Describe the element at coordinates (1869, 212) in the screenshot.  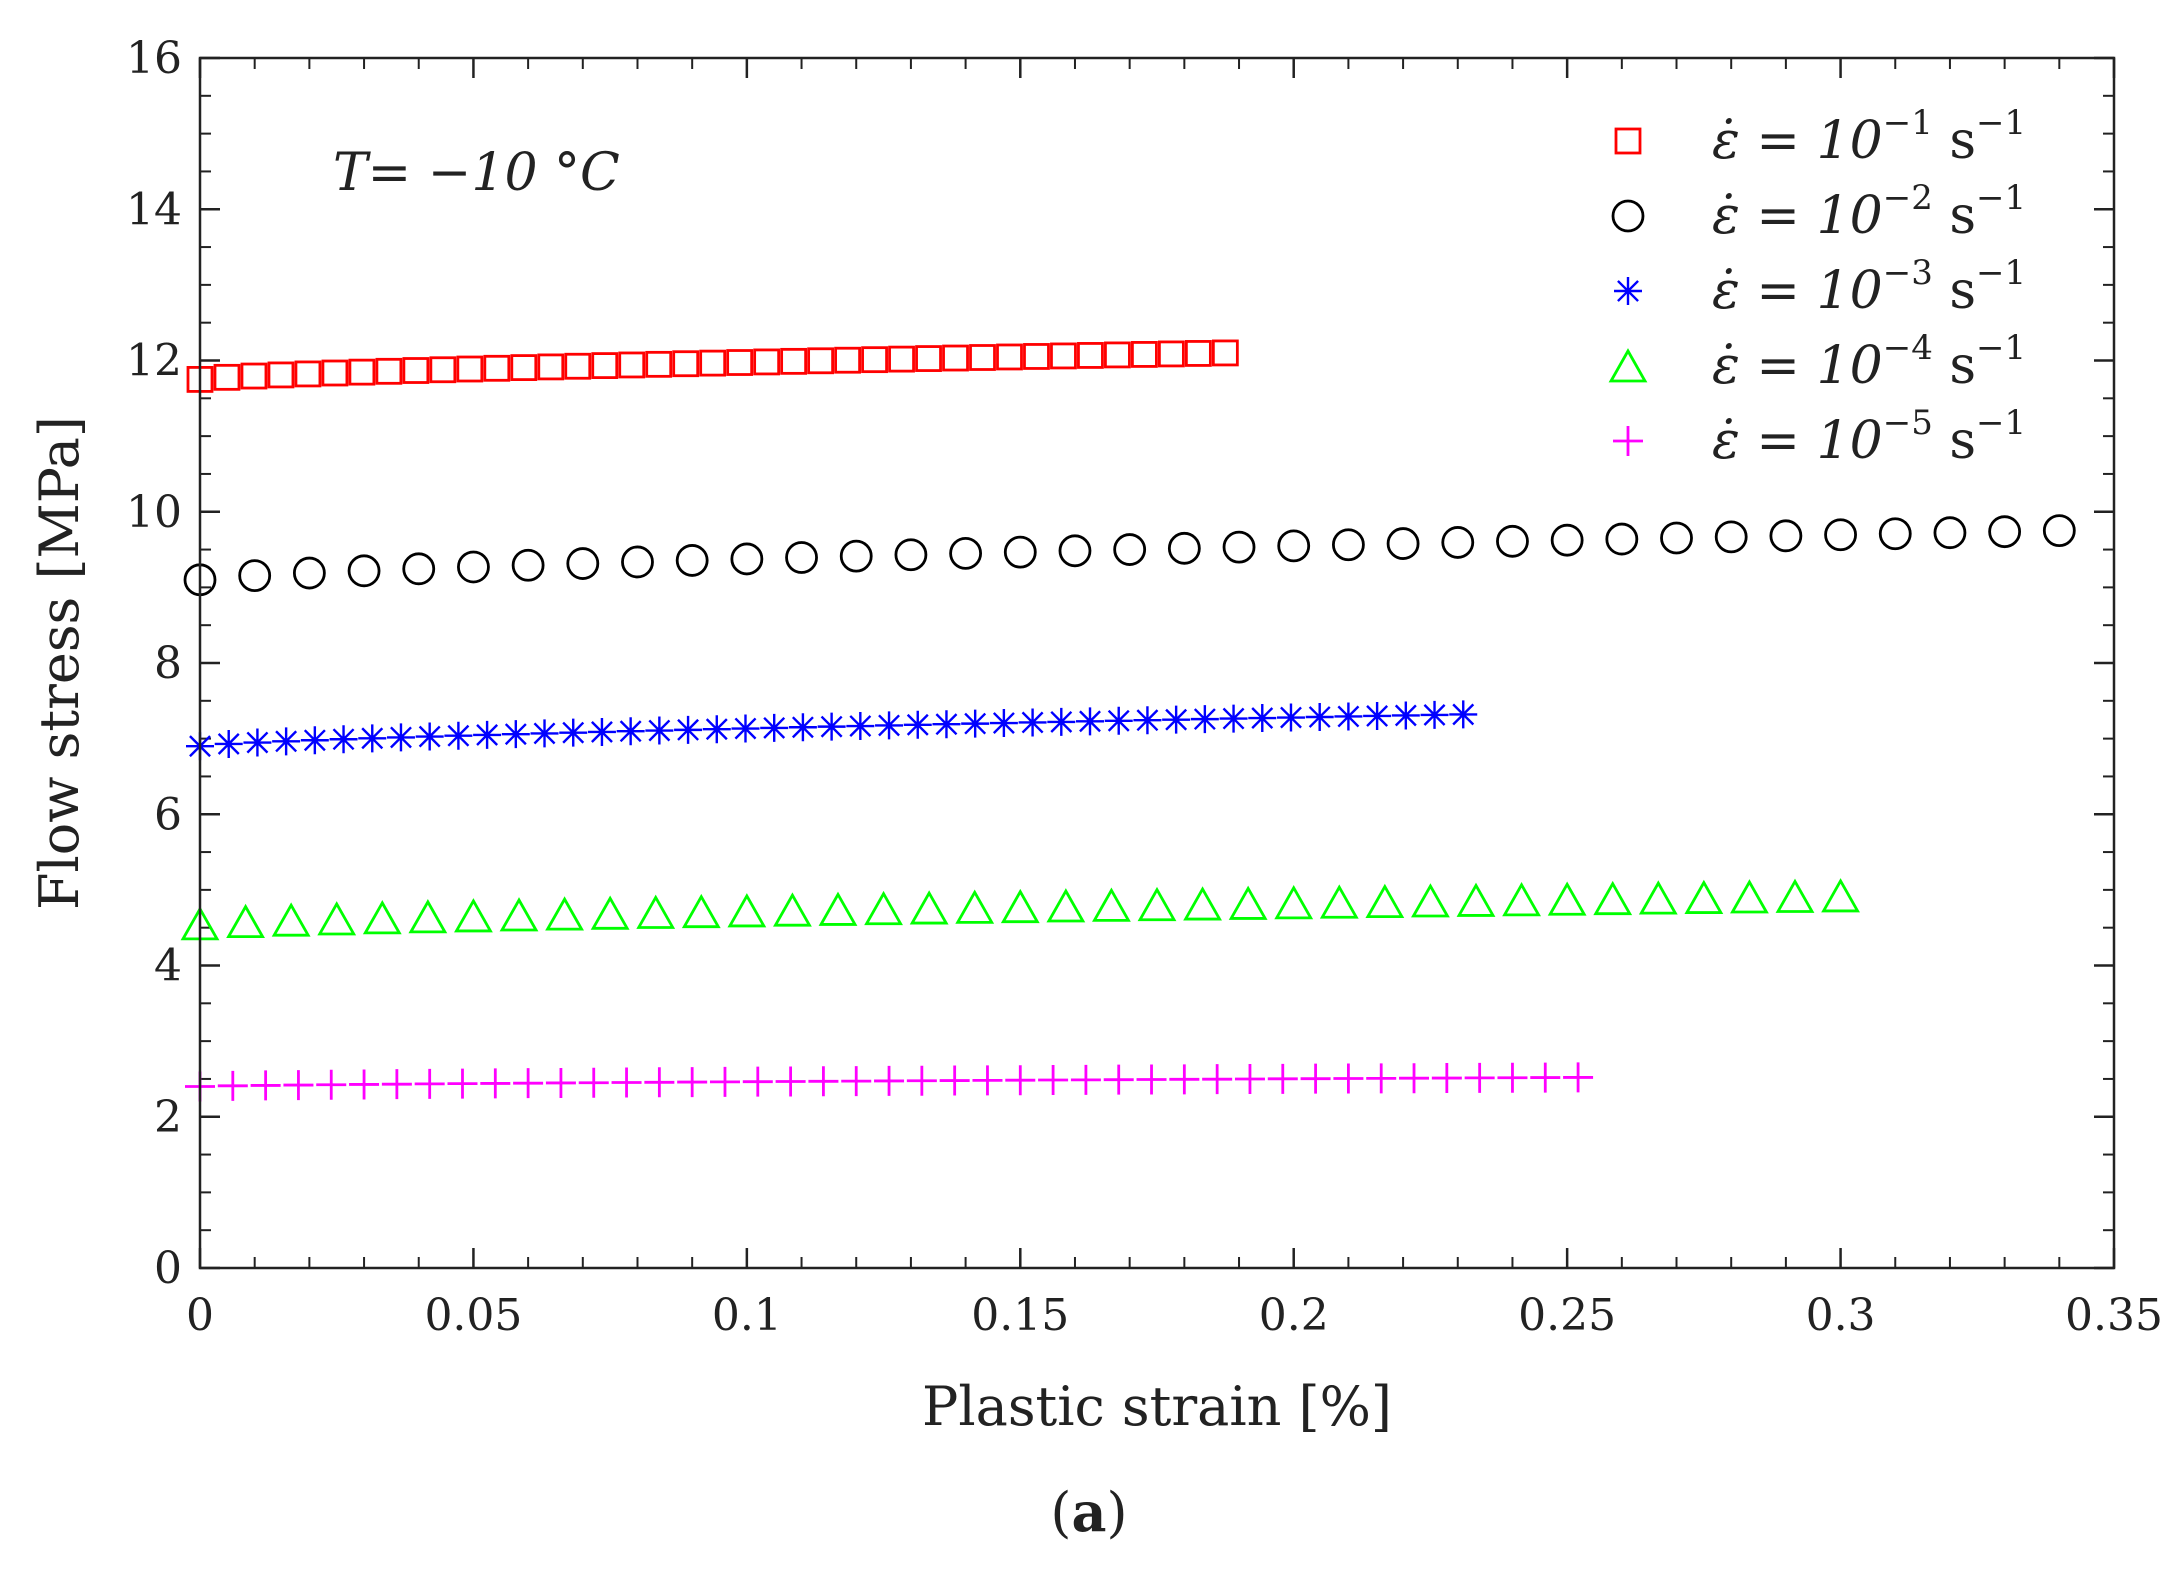
I see `legend-label: ε̇ = 10−2 s−1` at that location.